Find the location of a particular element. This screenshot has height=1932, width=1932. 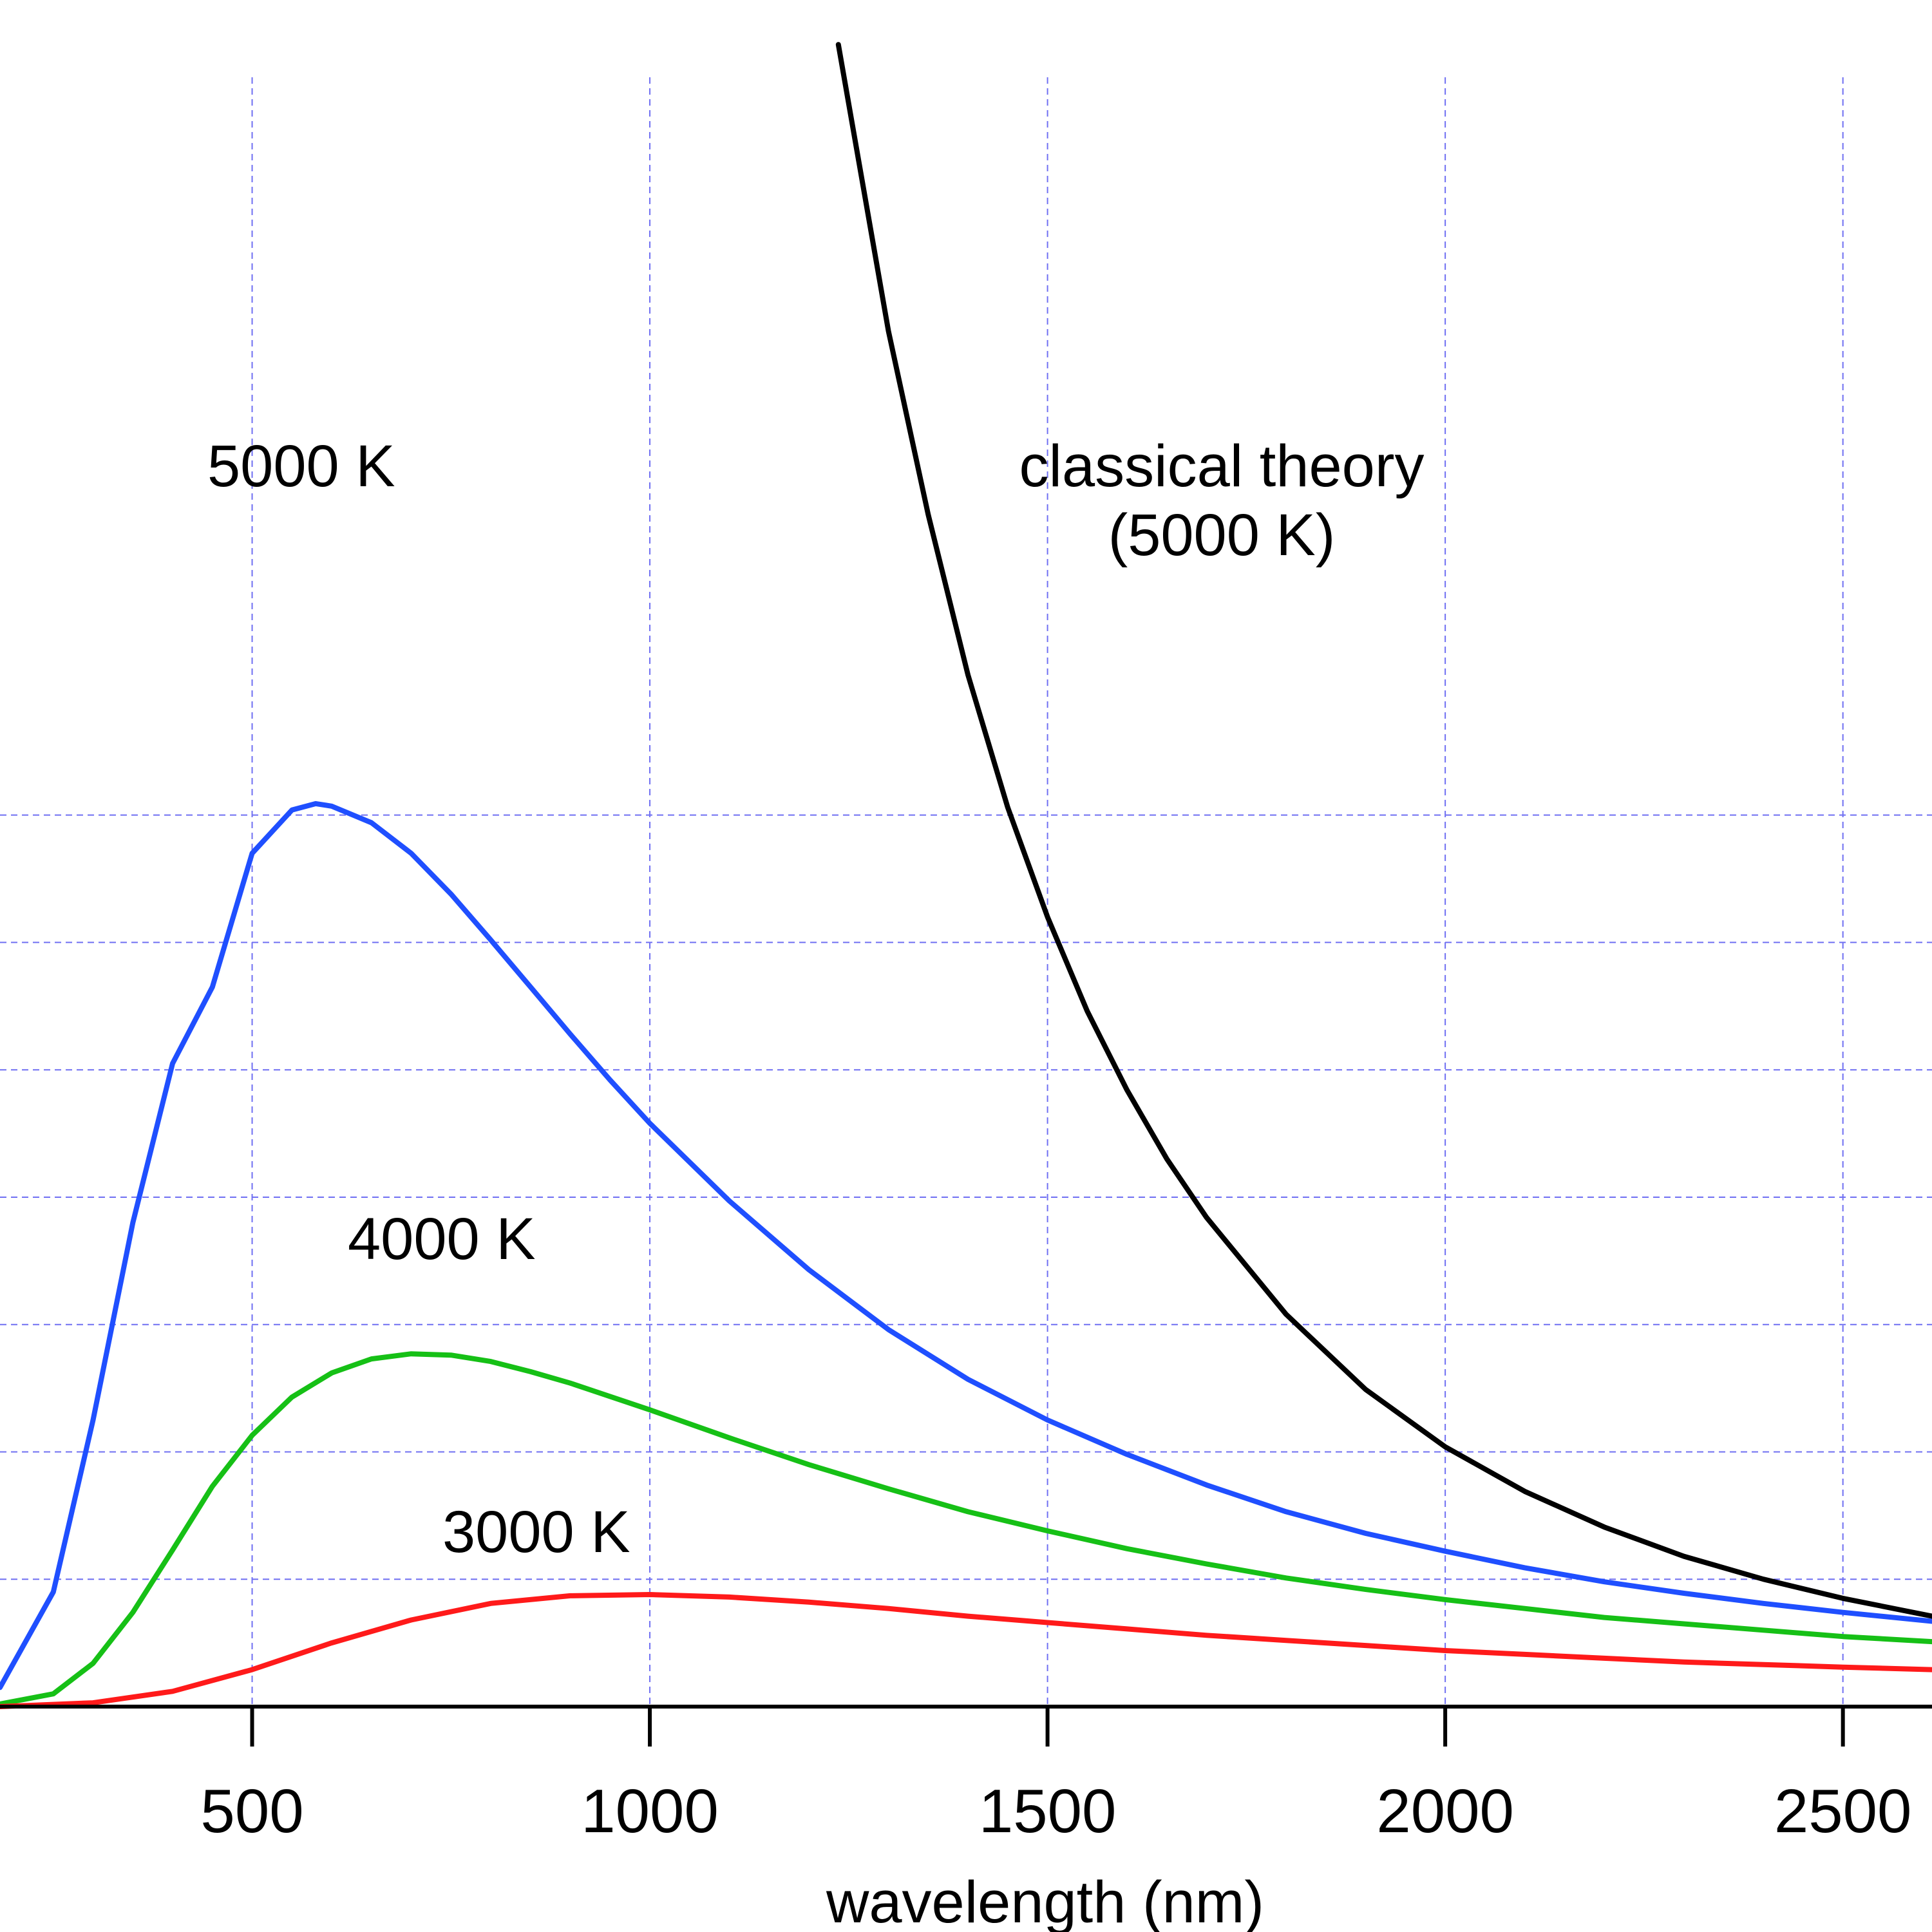

x-tick-label-2500: 2500 is located at coordinates (1843, 1812).